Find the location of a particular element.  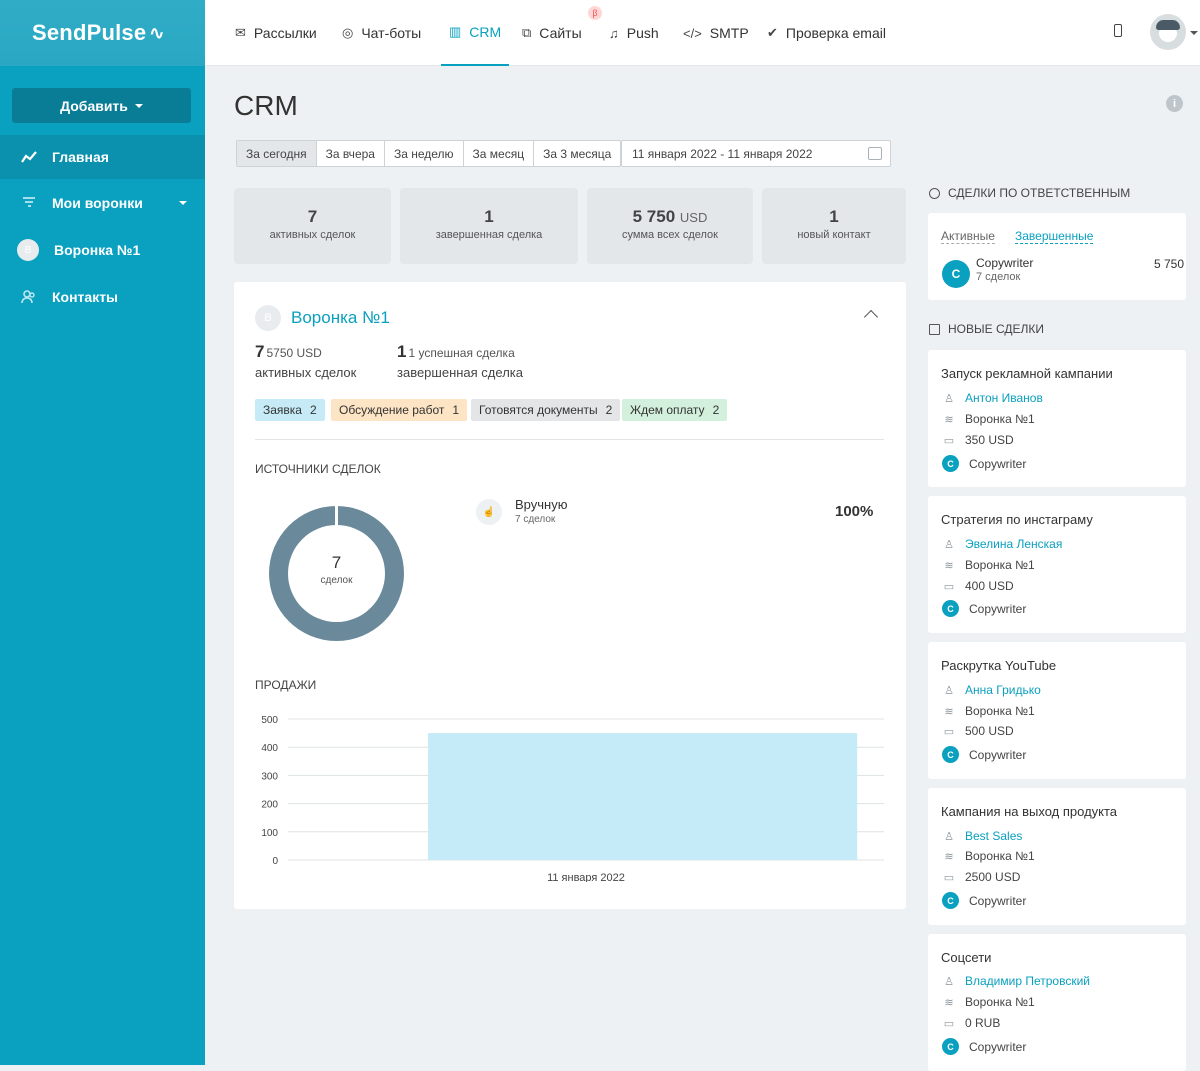

deal-title: Раскрутка YouTube is located at coordinates (999, 665).